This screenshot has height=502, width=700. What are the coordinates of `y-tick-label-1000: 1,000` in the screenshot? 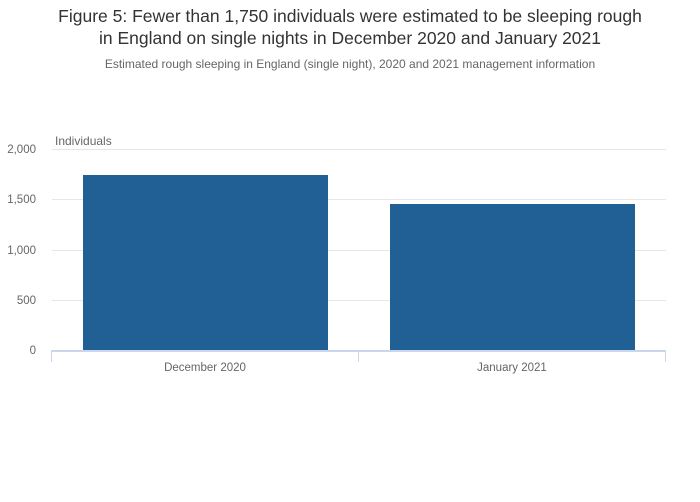 It's located at (21, 250).